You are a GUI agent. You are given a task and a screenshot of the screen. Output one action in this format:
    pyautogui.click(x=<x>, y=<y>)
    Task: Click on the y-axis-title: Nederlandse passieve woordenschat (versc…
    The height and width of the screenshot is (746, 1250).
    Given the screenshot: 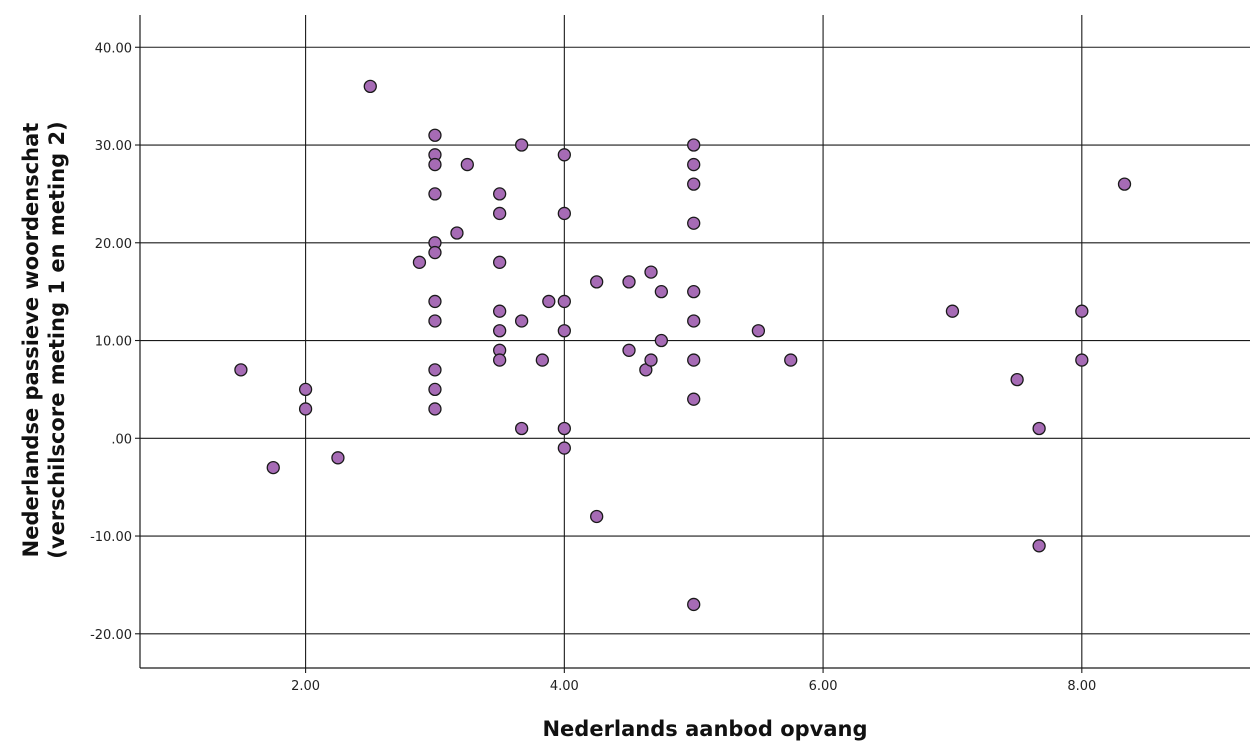 What is the action you would take?
    pyautogui.click(x=44, y=339)
    